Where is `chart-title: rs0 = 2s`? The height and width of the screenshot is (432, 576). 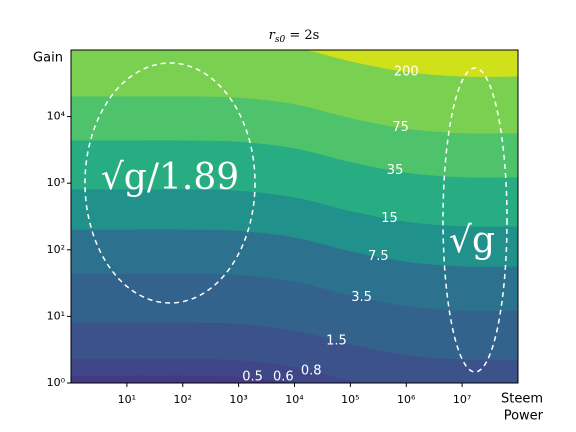
chart-title: rs0 = 2s is located at coordinates (294, 36).